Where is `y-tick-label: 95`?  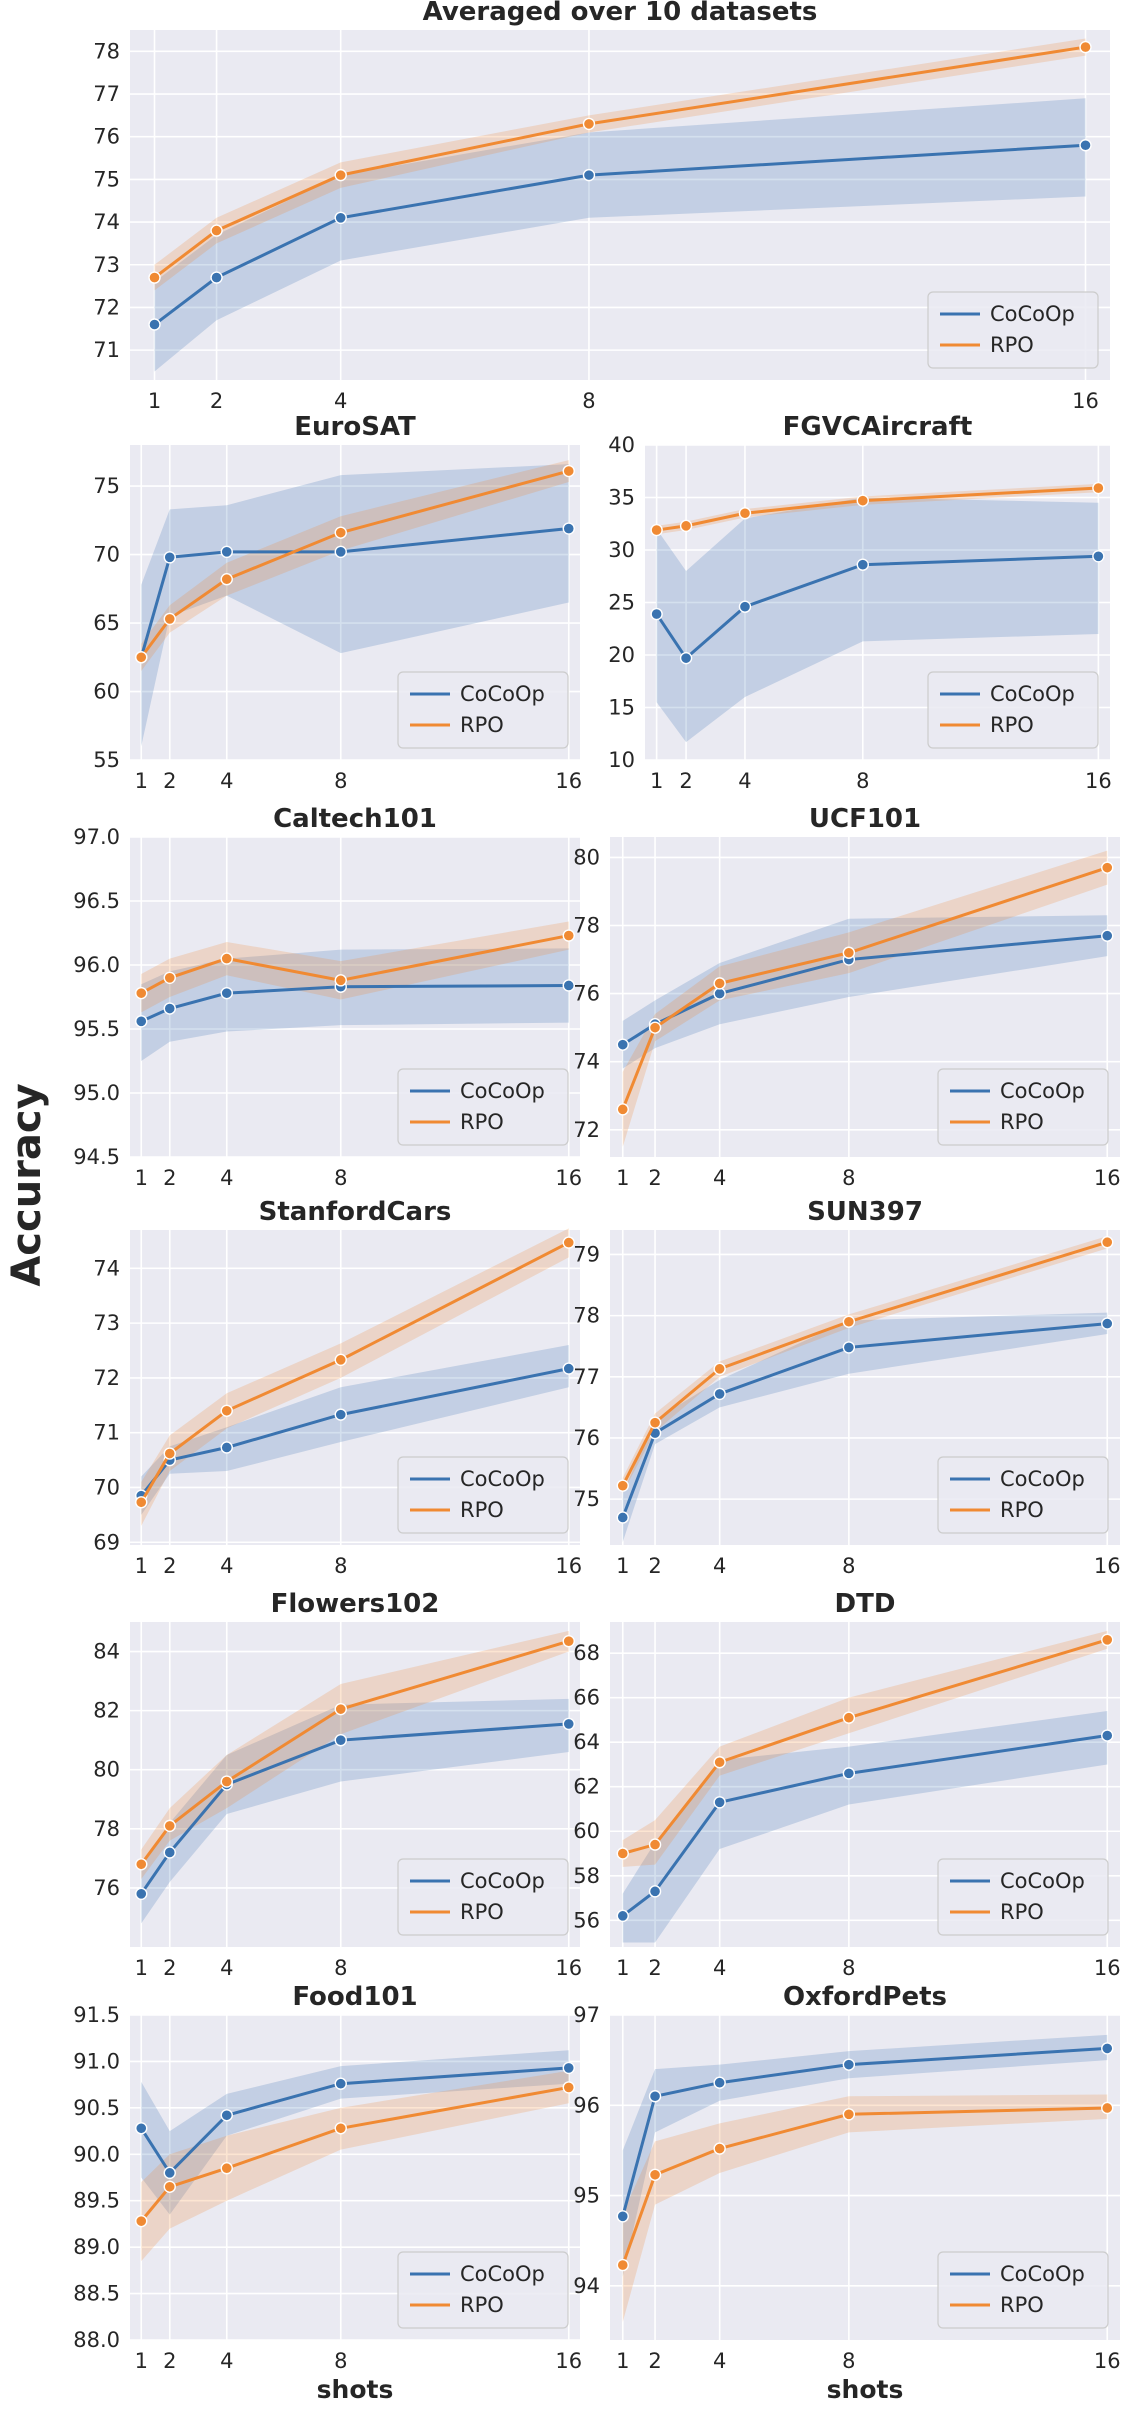 y-tick-label: 95 is located at coordinates (586, 2196).